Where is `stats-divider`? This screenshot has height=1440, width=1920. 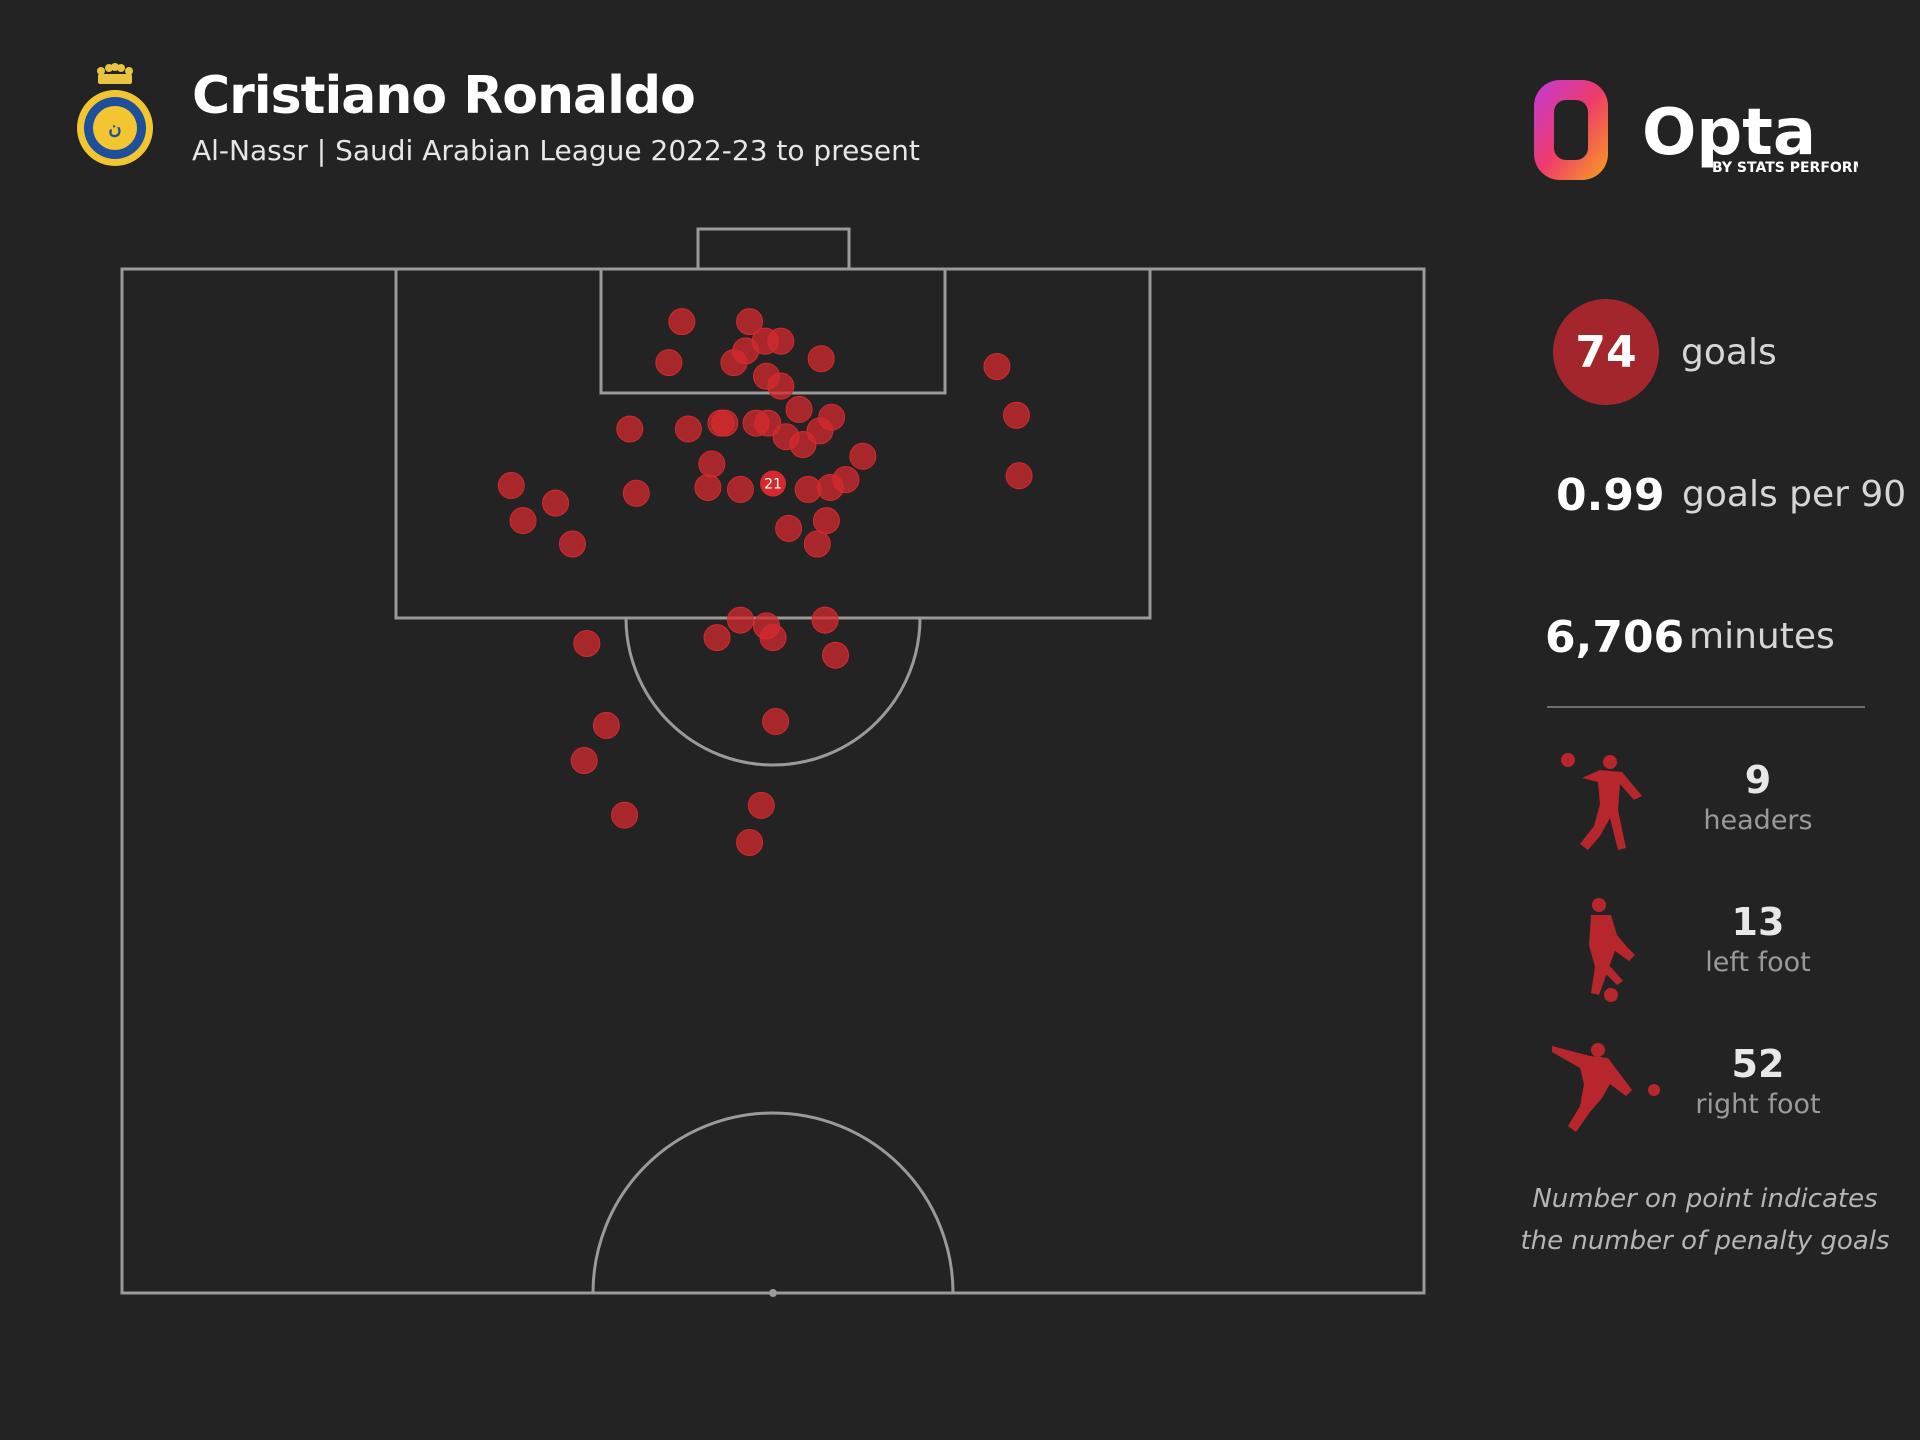
stats-divider is located at coordinates (1706, 707).